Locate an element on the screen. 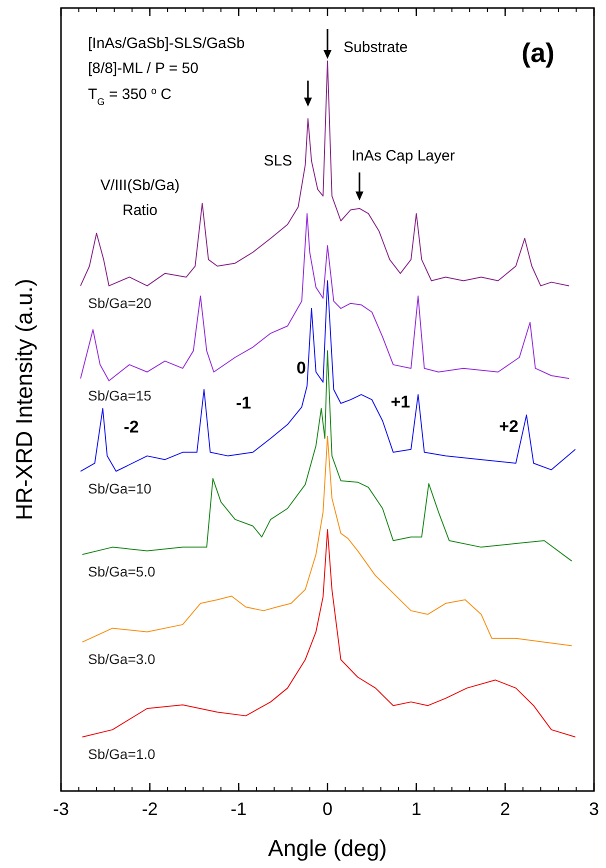  annotation: Substrate is located at coordinates (376, 47).